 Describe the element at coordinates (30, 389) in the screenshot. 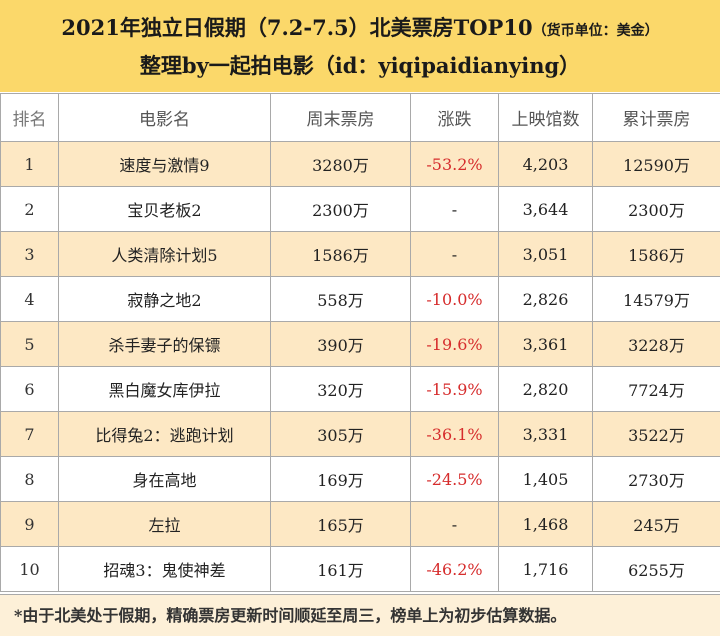

I see `rank-cell: 6` at that location.